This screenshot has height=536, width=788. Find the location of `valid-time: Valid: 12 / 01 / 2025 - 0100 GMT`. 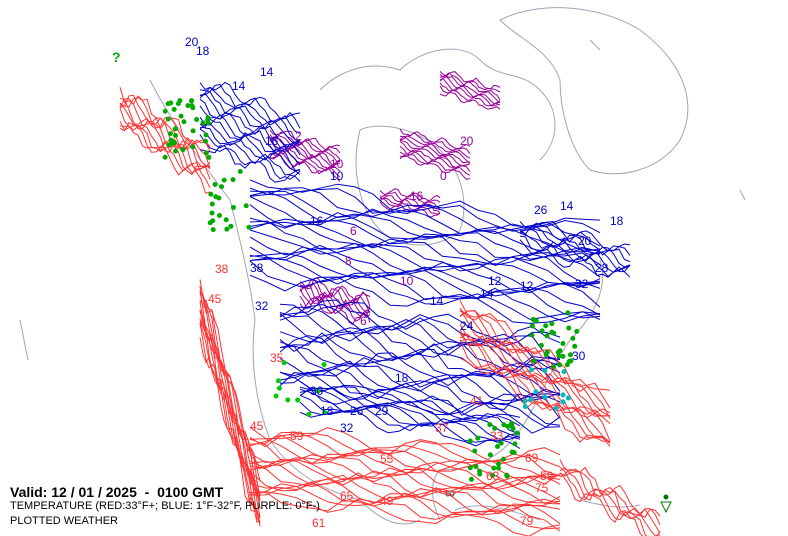

valid-time: Valid: 12 / 01 / 2025 - 0100 GMT is located at coordinates (117, 492).